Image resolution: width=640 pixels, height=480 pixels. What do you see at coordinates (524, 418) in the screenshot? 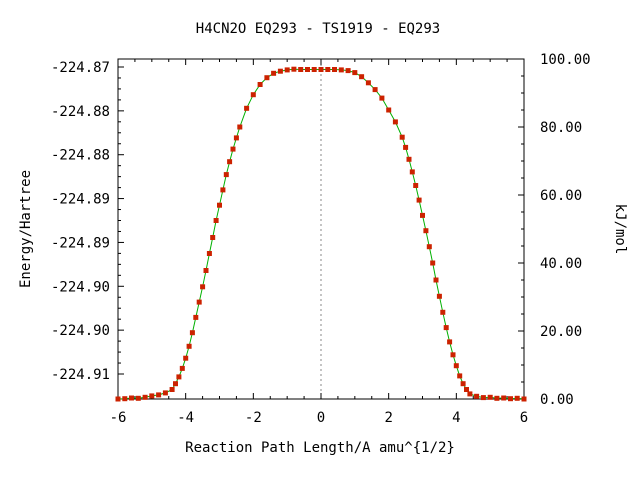
I see `x-tick-label: 6` at bounding box center [524, 418].